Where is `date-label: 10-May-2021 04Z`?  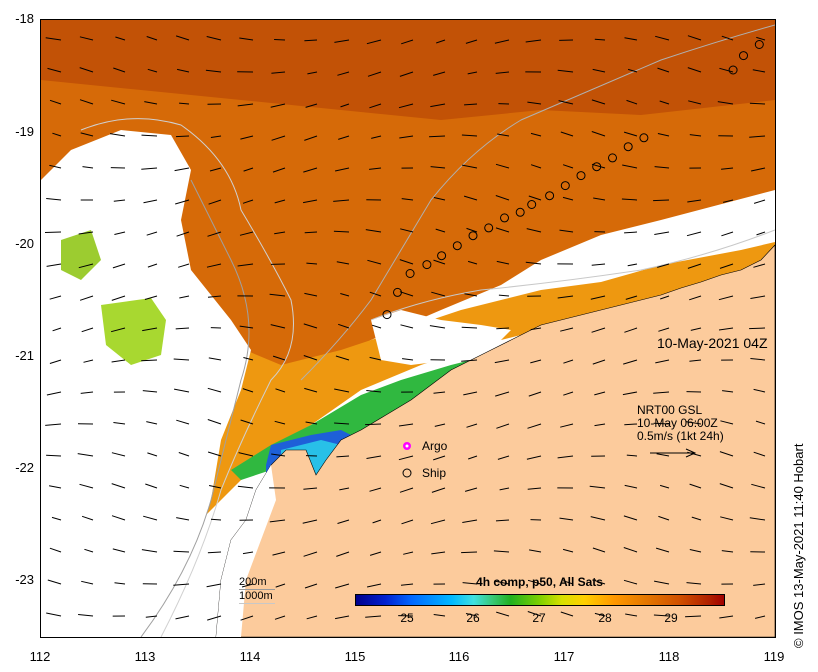
date-label: 10-May-2021 04Z is located at coordinates (712, 343).